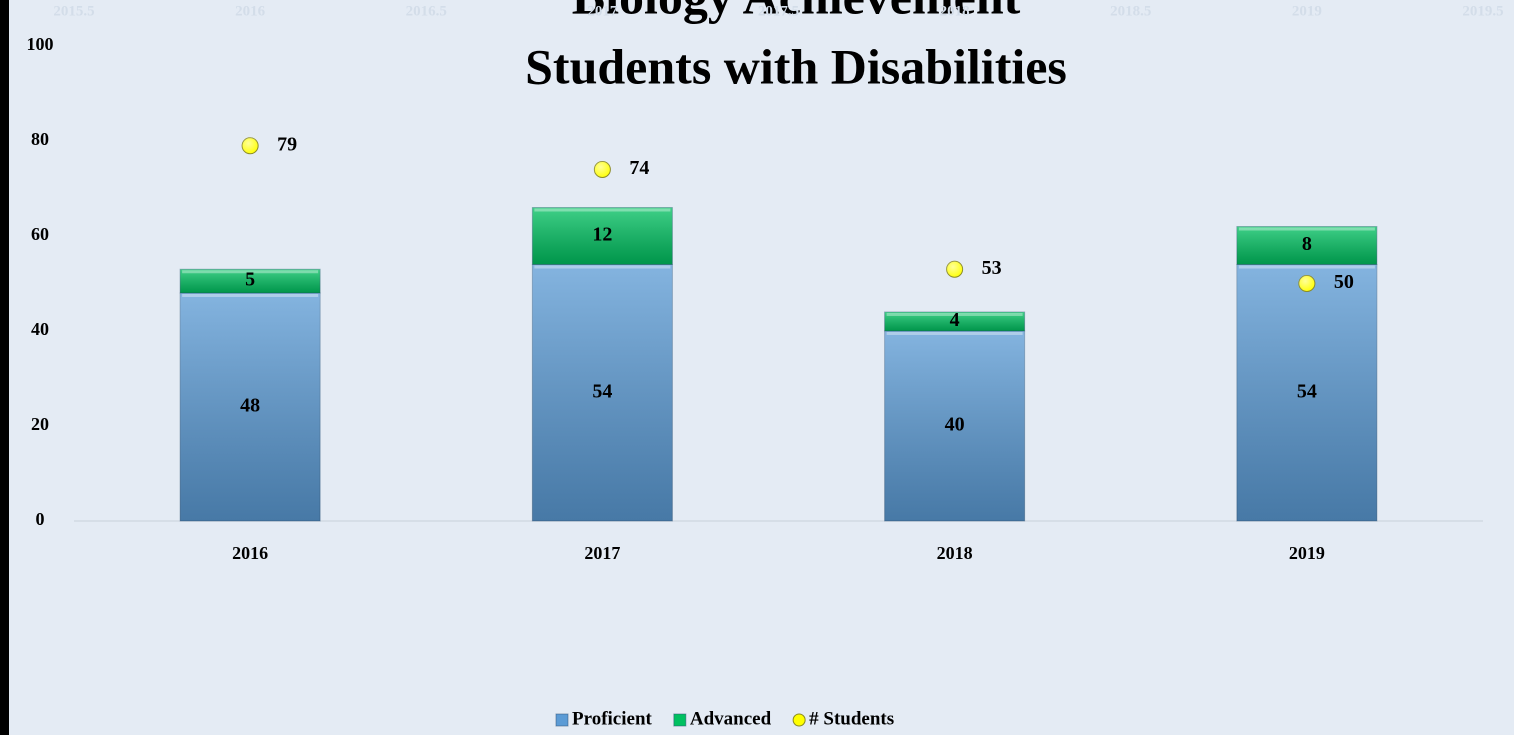  What do you see at coordinates (40, 44) in the screenshot?
I see `y-tick-label: 100` at bounding box center [40, 44].